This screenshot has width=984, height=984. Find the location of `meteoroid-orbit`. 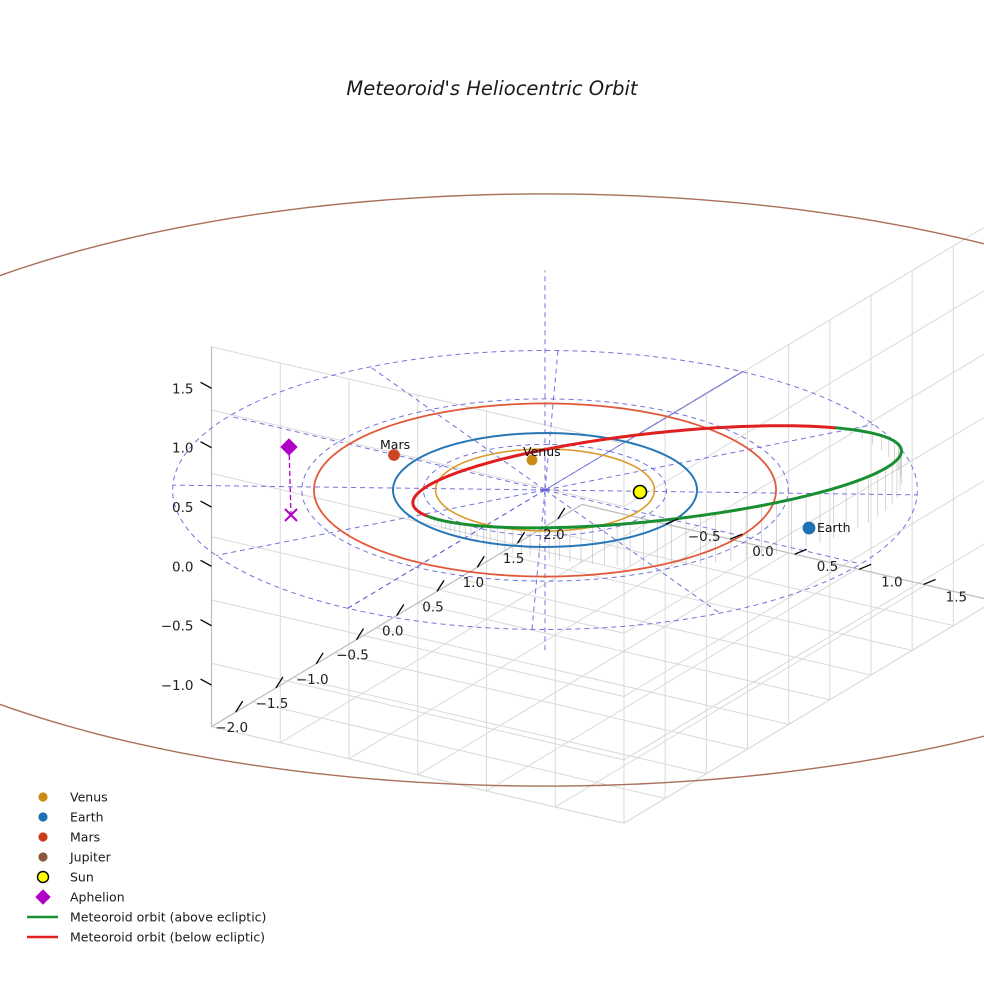

meteoroid-orbit is located at coordinates (657, 477).